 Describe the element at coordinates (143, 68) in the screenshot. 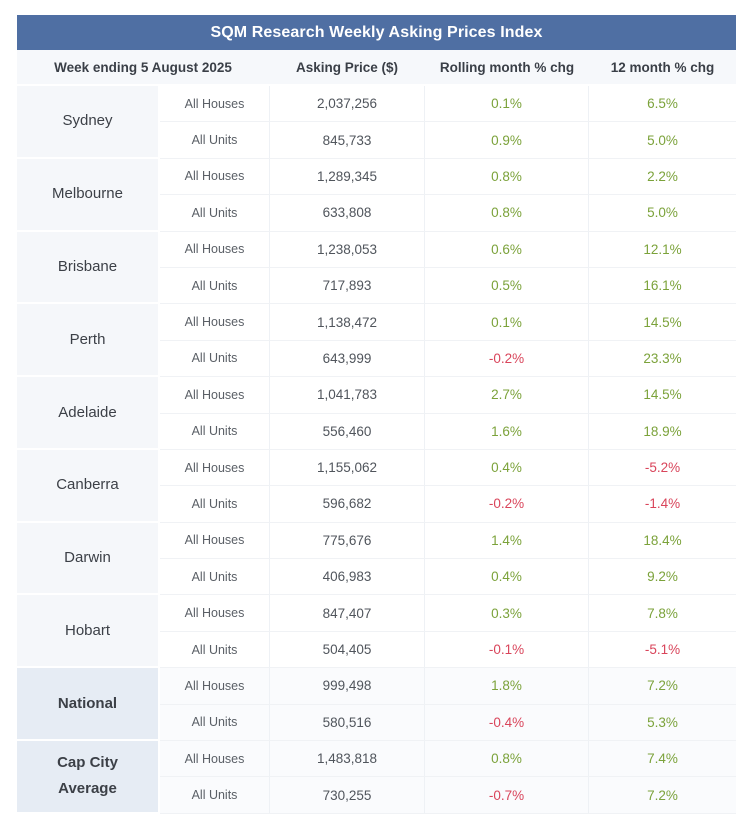

I see `header-week: Week ending 5 August 2025` at that location.